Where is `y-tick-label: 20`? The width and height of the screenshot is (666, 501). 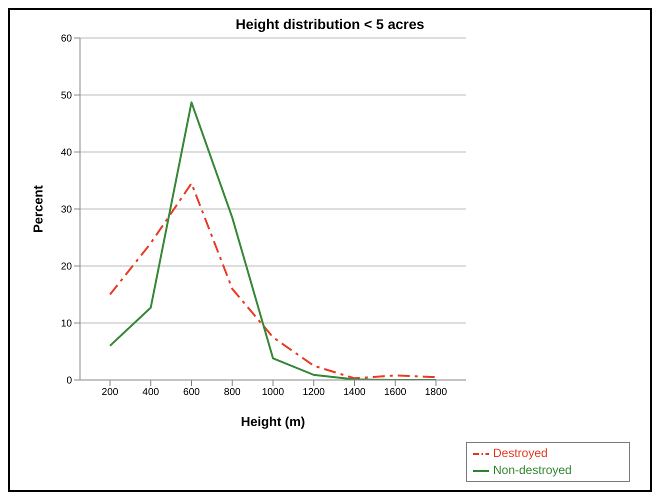 y-tick-label: 20 is located at coordinates (66, 267).